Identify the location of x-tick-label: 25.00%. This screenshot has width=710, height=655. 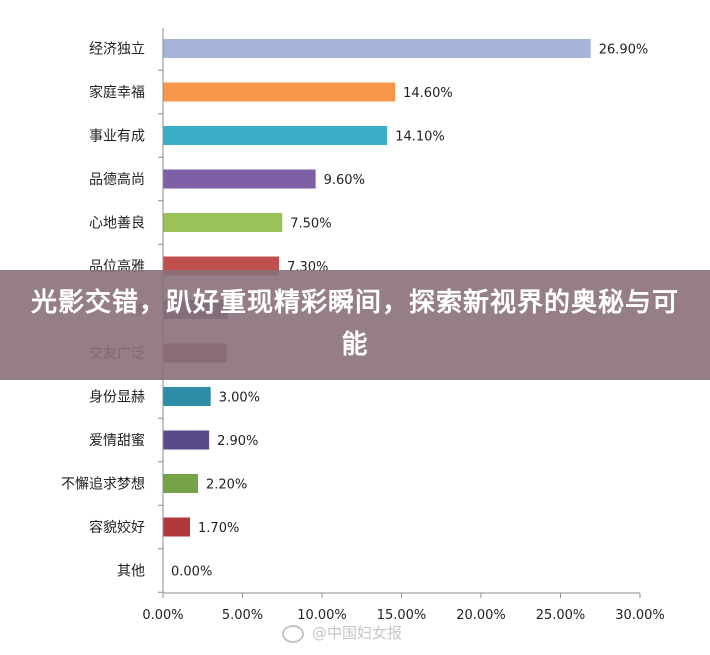
(561, 615).